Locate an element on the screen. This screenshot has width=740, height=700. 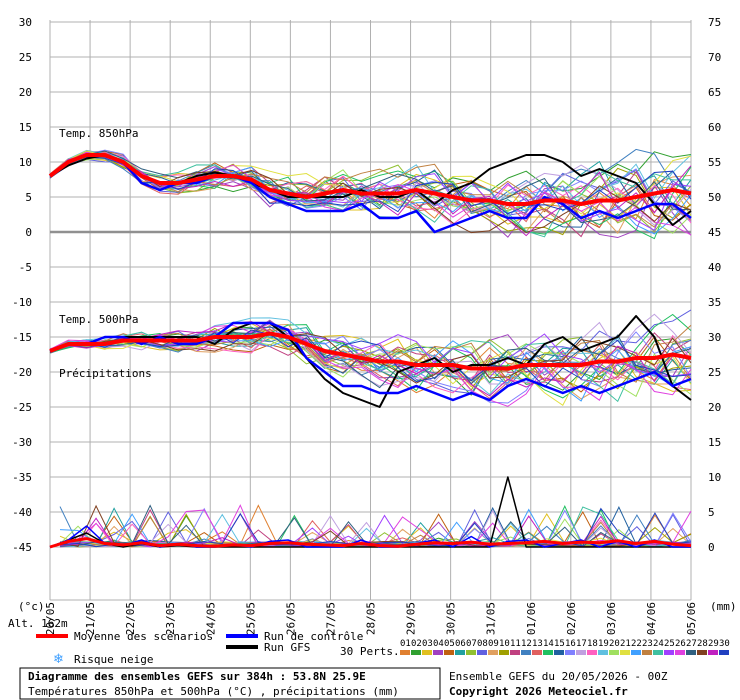
left-tick-label: -25 is located at coordinates (22, 407).